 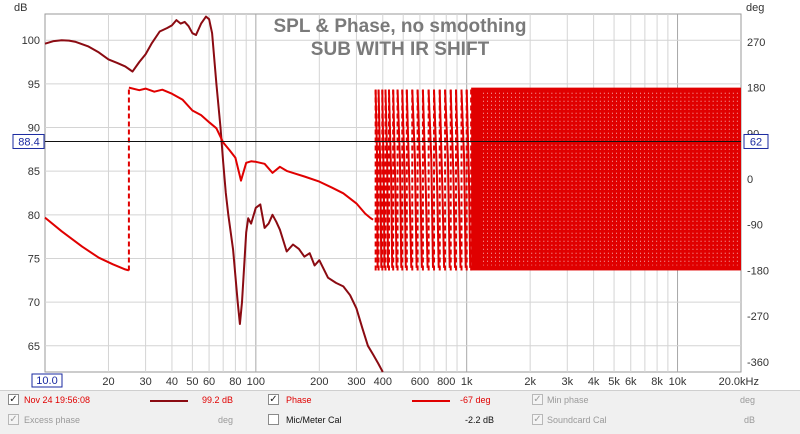 I want to click on left-tick-label: 90, so click(x=34, y=129).